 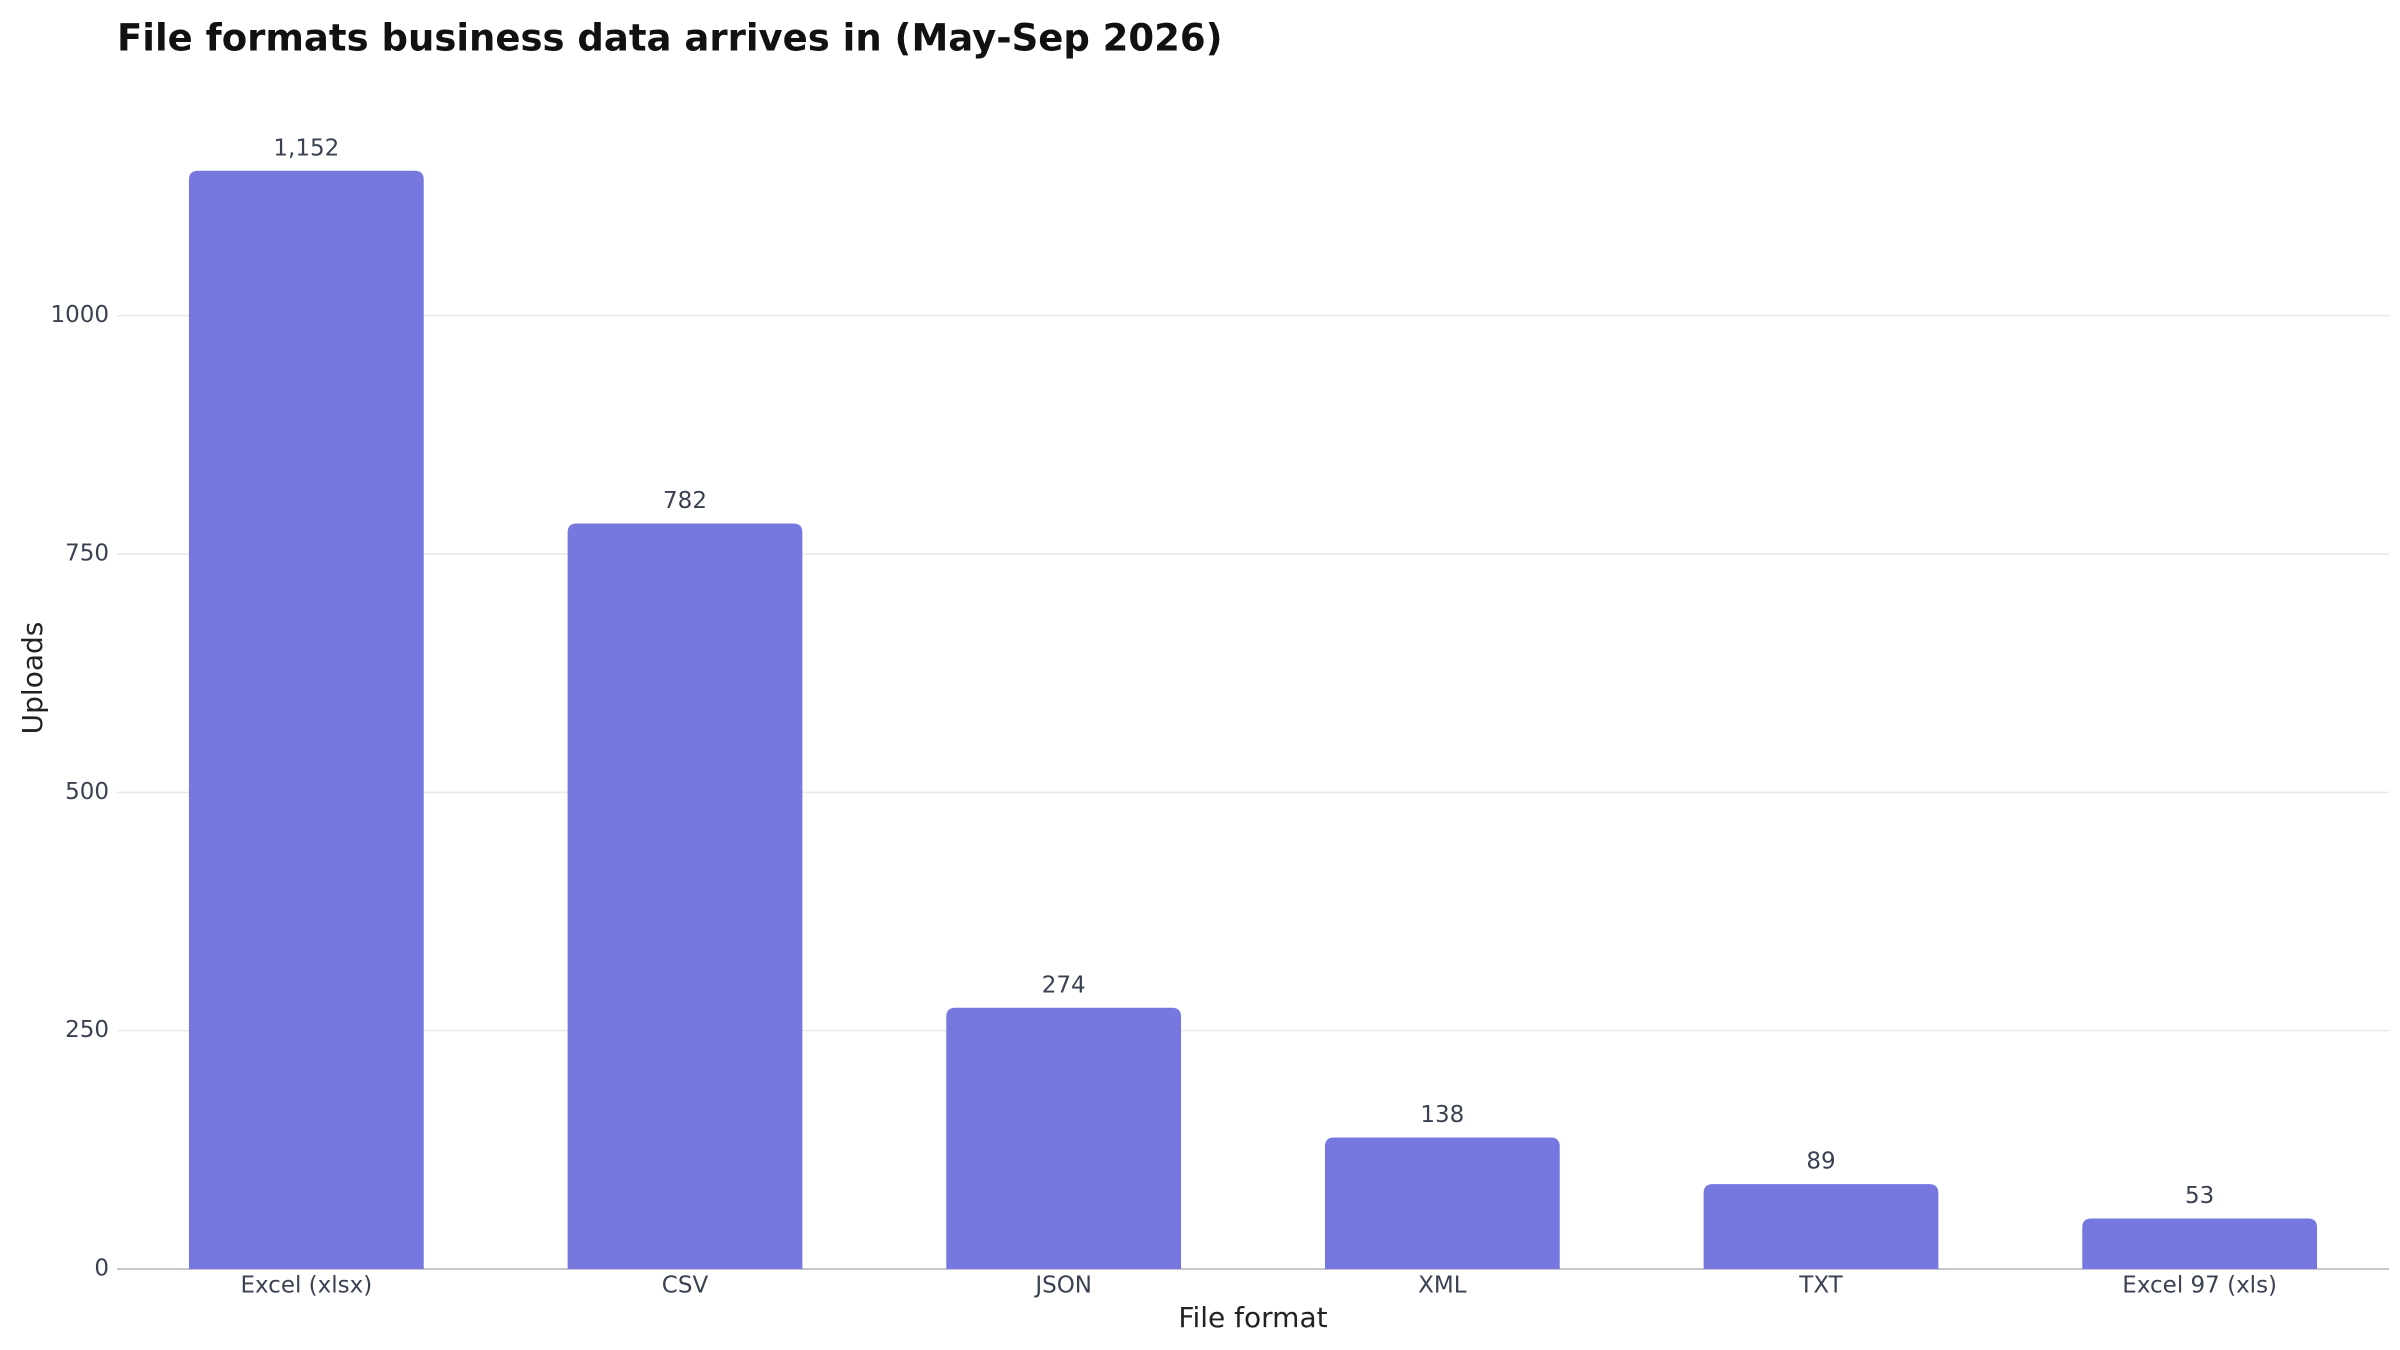 I want to click on x-axis-label: File format, so click(x=1252, y=1317).